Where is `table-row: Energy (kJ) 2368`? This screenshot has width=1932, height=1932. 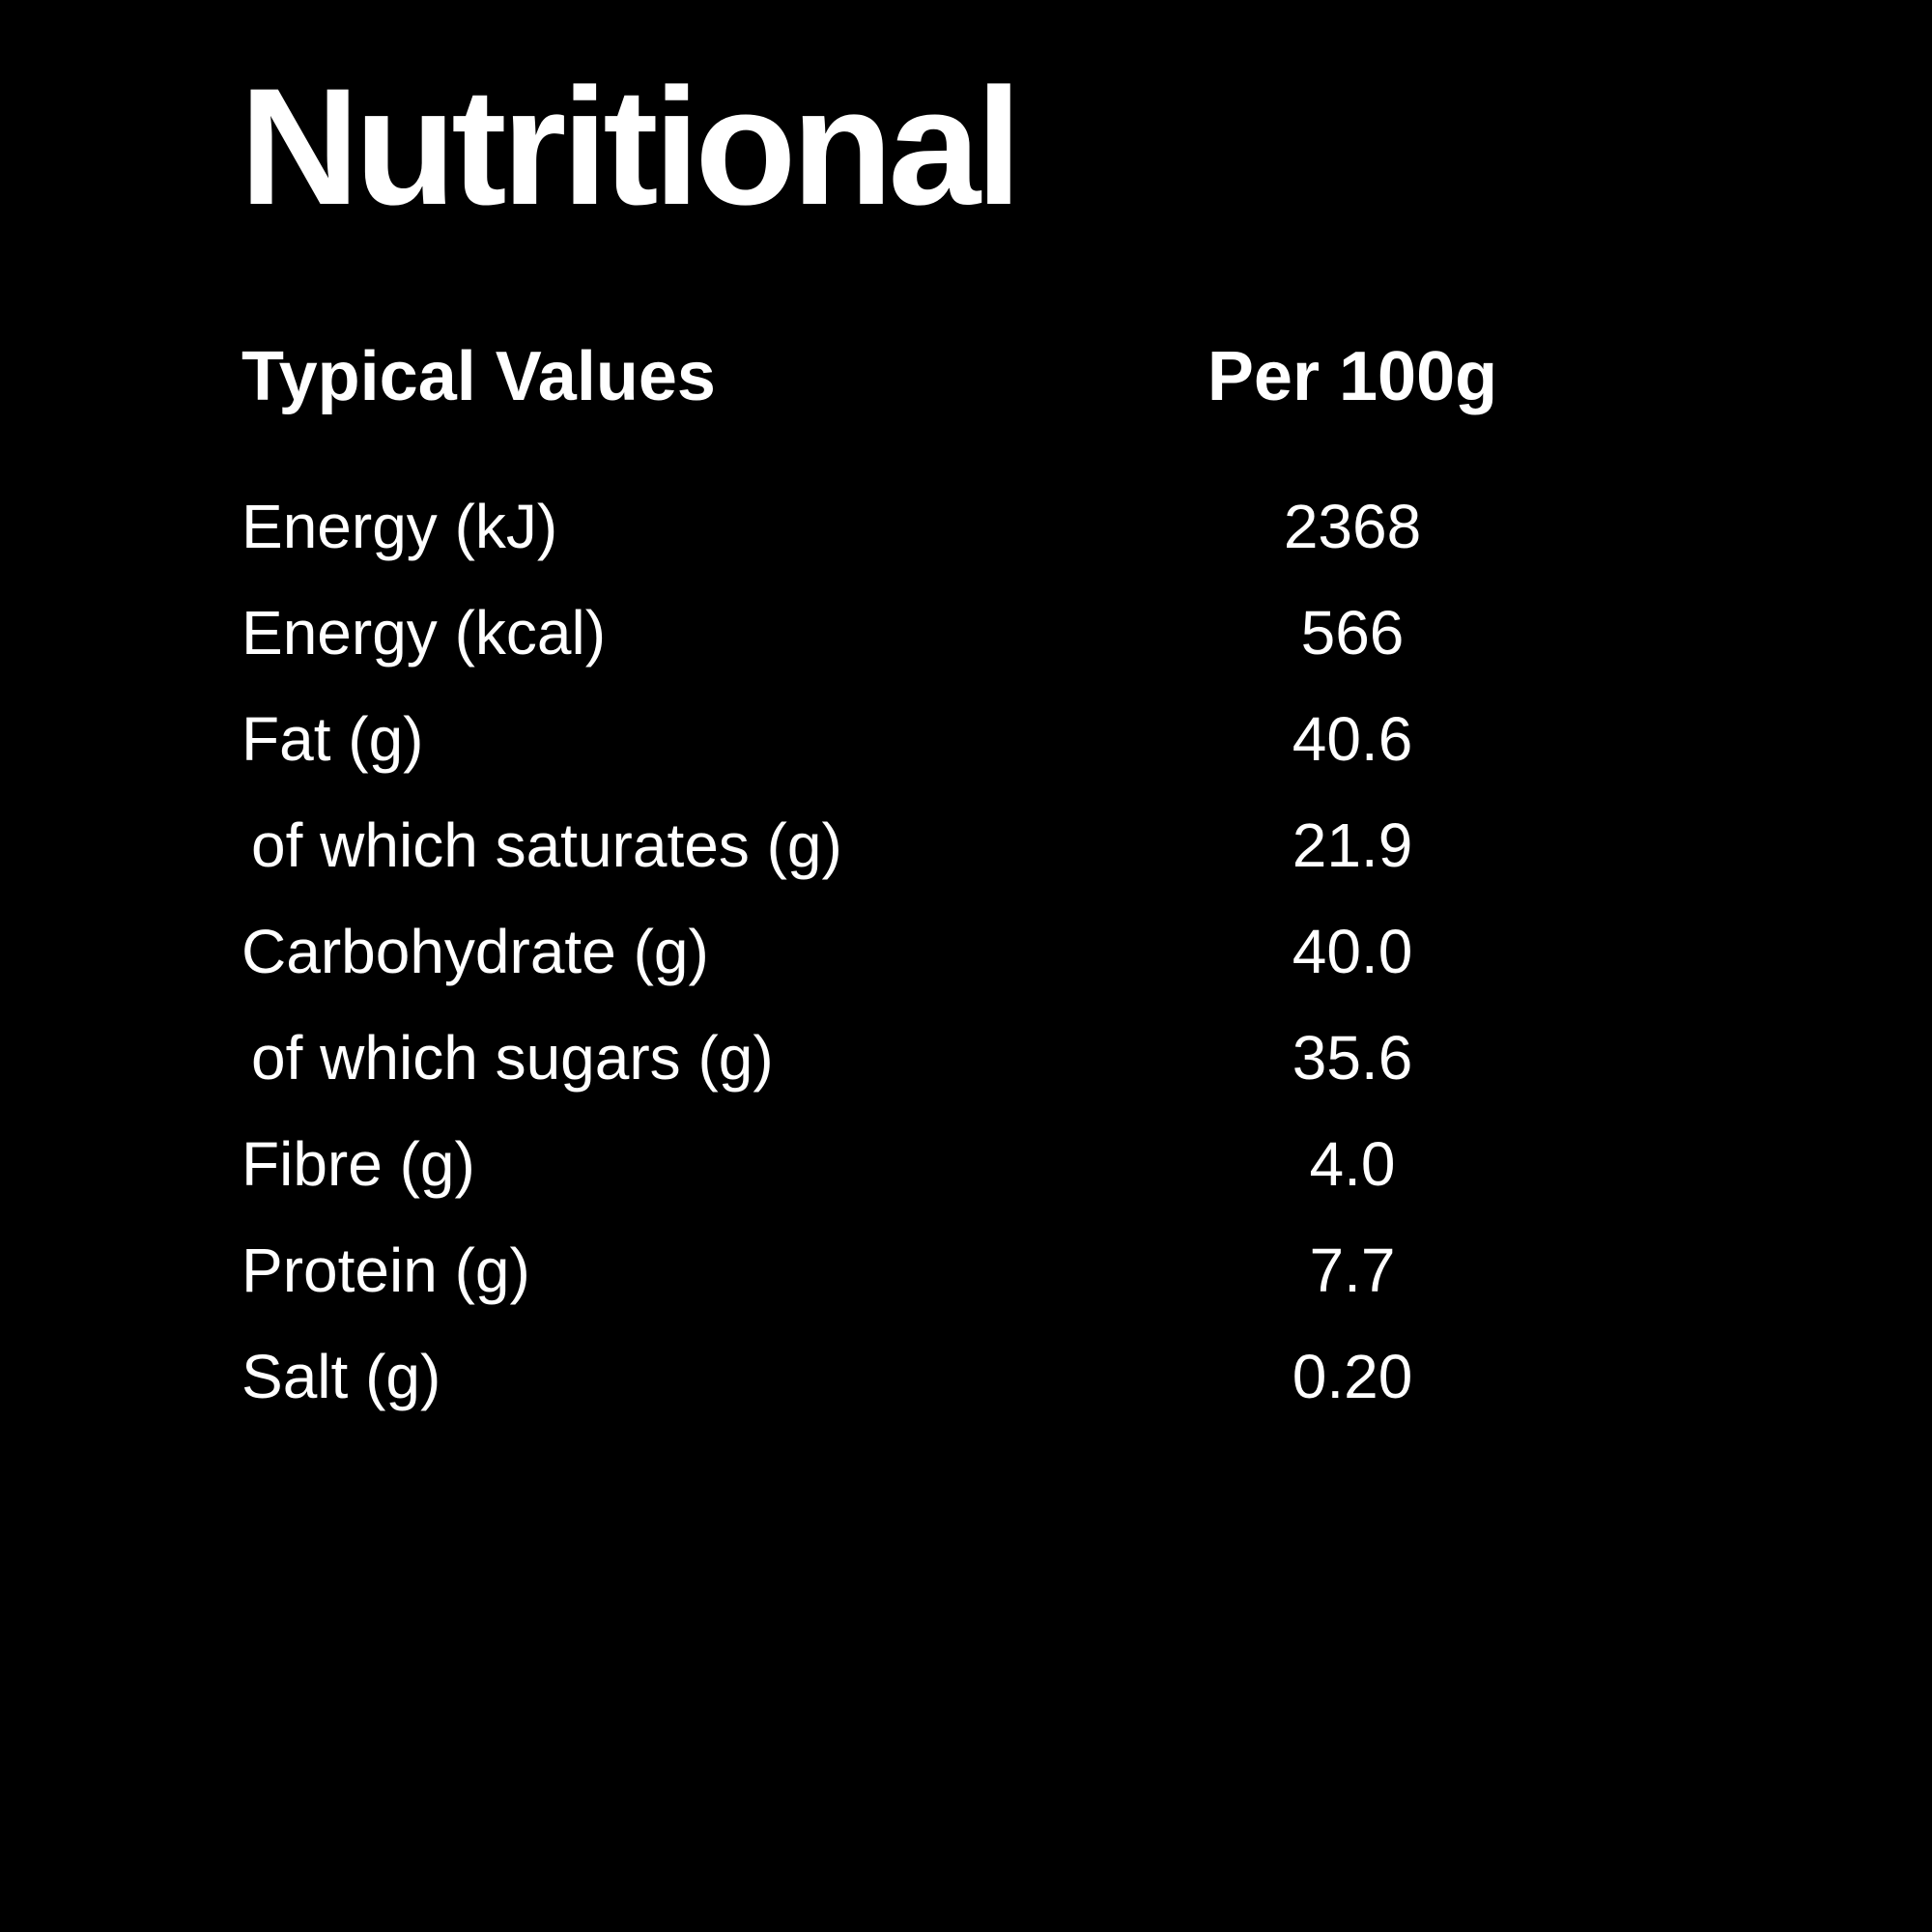
table-row: Energy (kJ) 2368 is located at coordinates (927, 526).